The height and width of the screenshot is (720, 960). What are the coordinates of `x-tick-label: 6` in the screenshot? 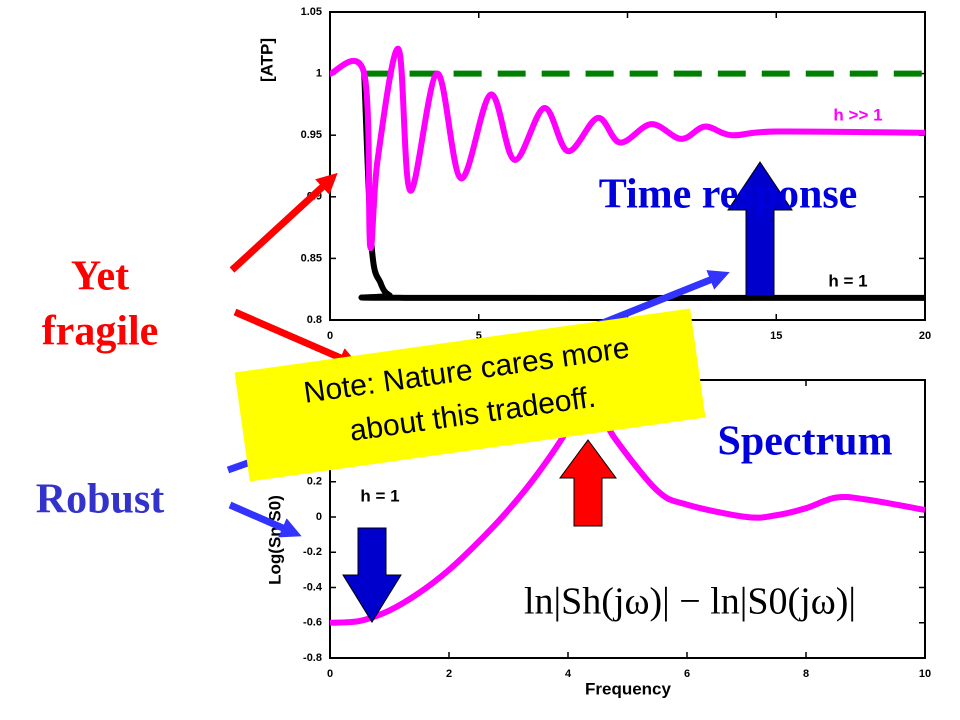 It's located at (687, 674).